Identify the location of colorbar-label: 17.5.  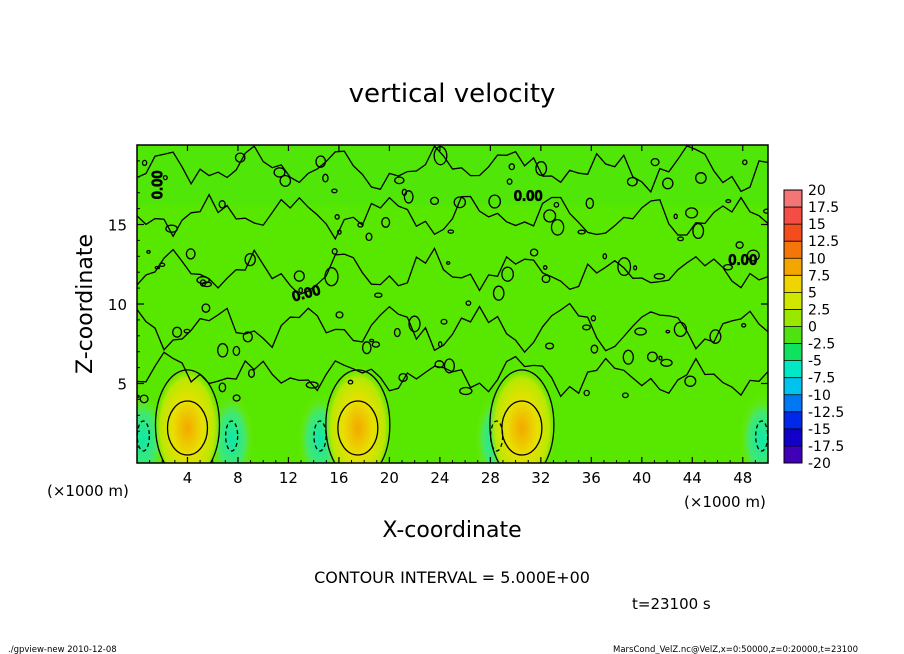
(823, 208).